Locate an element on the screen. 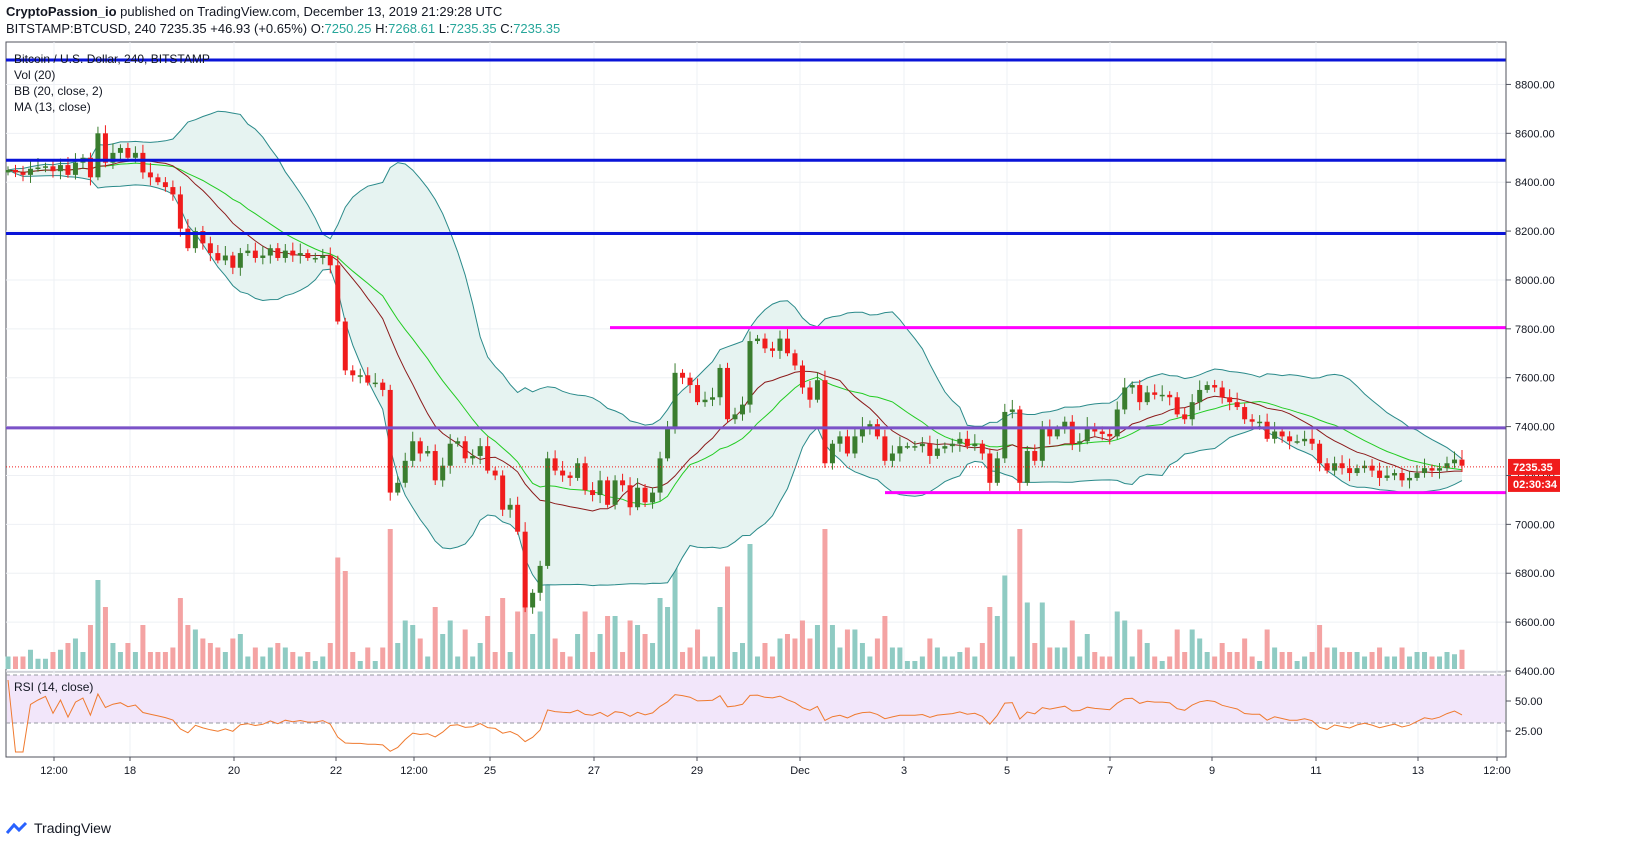 Image resolution: width=1627 pixels, height=849 pixels. price-tick-label: 7600.00 is located at coordinates (1535, 379).